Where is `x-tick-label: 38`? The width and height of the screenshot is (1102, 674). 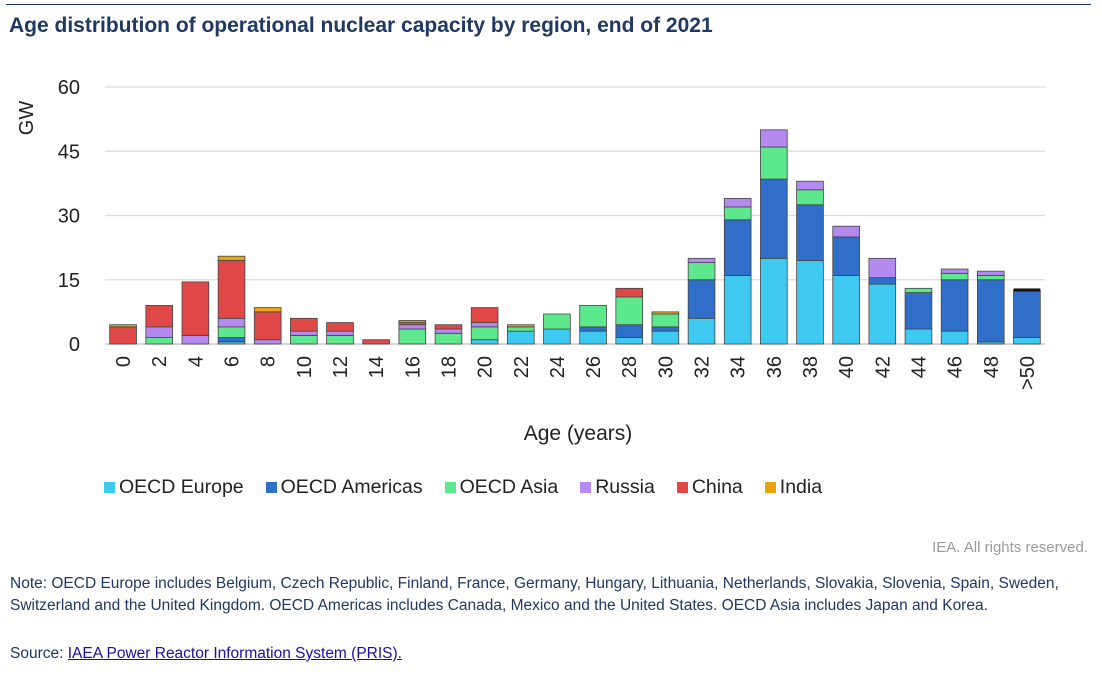
x-tick-label: 38 is located at coordinates (811, 367).